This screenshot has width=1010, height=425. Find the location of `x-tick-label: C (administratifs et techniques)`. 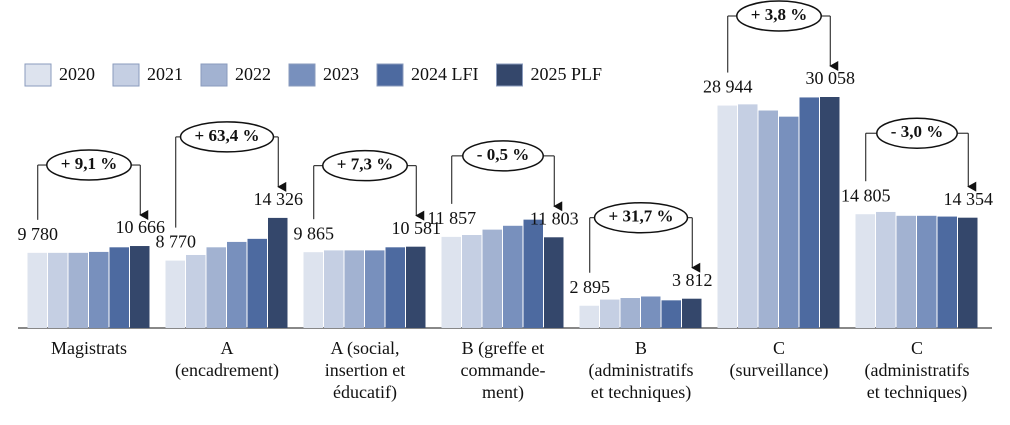

x-tick-label: C (administratifs et techniques) is located at coordinates (917, 370).